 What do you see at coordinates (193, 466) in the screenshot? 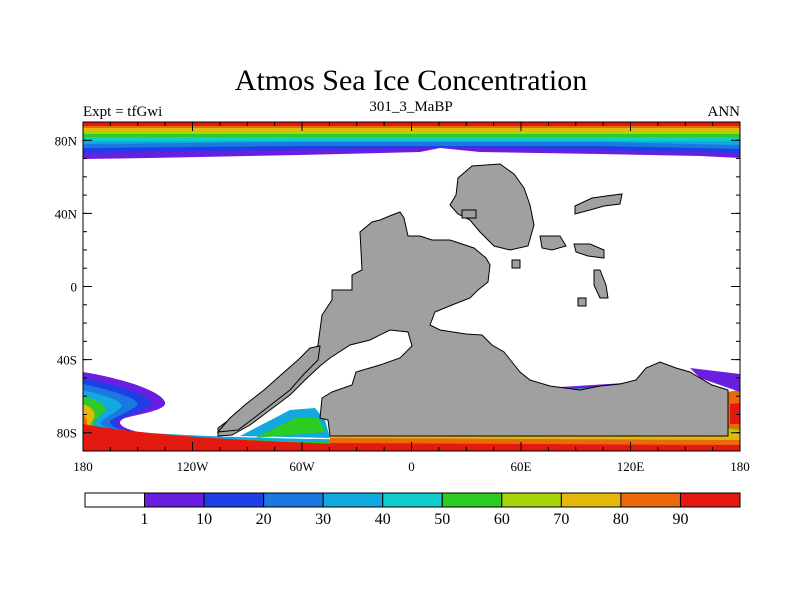
I see `lon-tick-label: 120W` at bounding box center [193, 466].